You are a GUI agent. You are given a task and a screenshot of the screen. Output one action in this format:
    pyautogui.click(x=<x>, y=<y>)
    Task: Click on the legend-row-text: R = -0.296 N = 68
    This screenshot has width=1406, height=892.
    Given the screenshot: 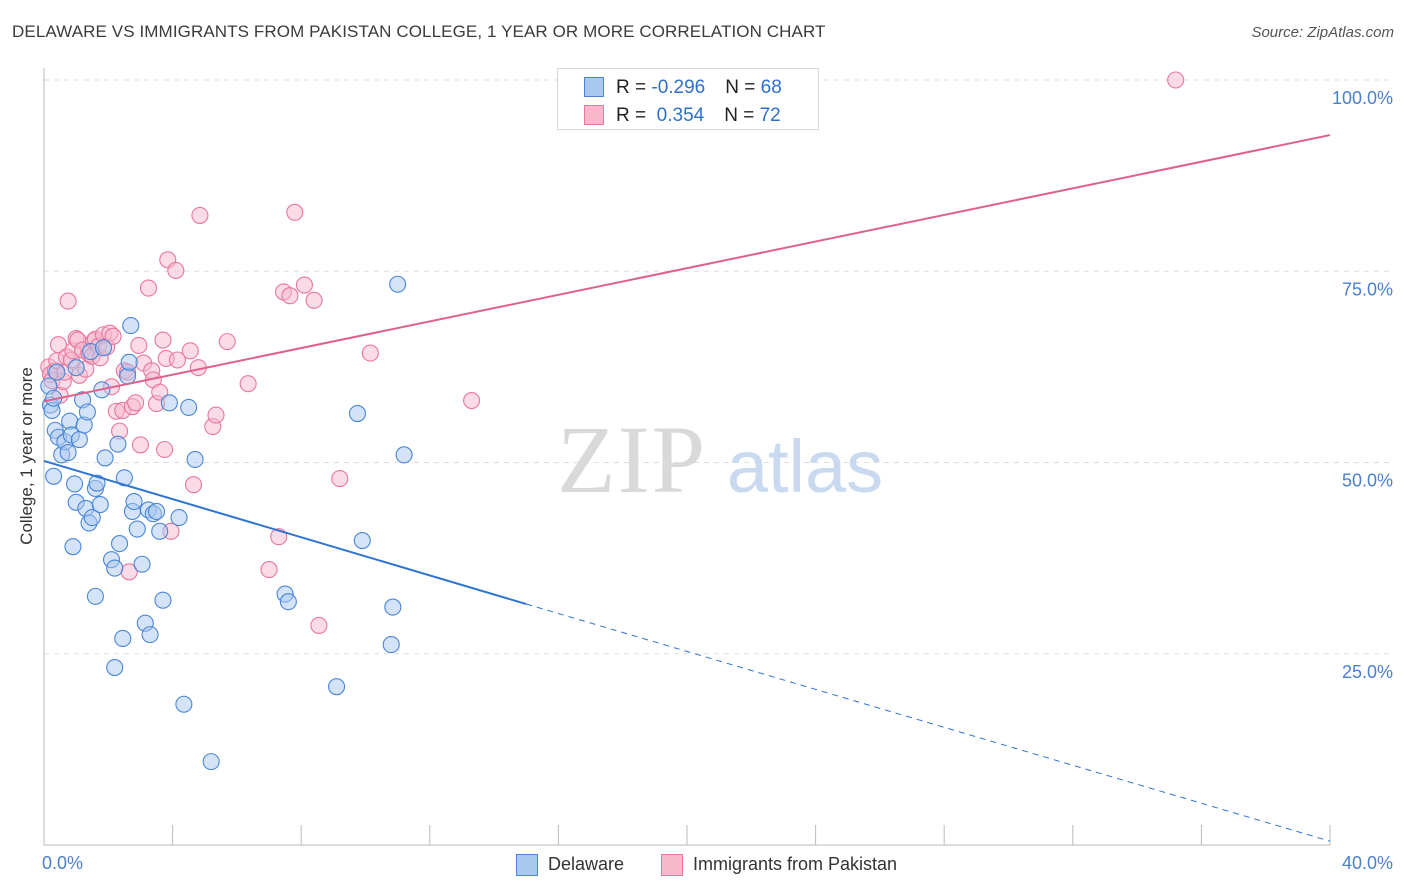 What is the action you would take?
    pyautogui.click(x=699, y=88)
    